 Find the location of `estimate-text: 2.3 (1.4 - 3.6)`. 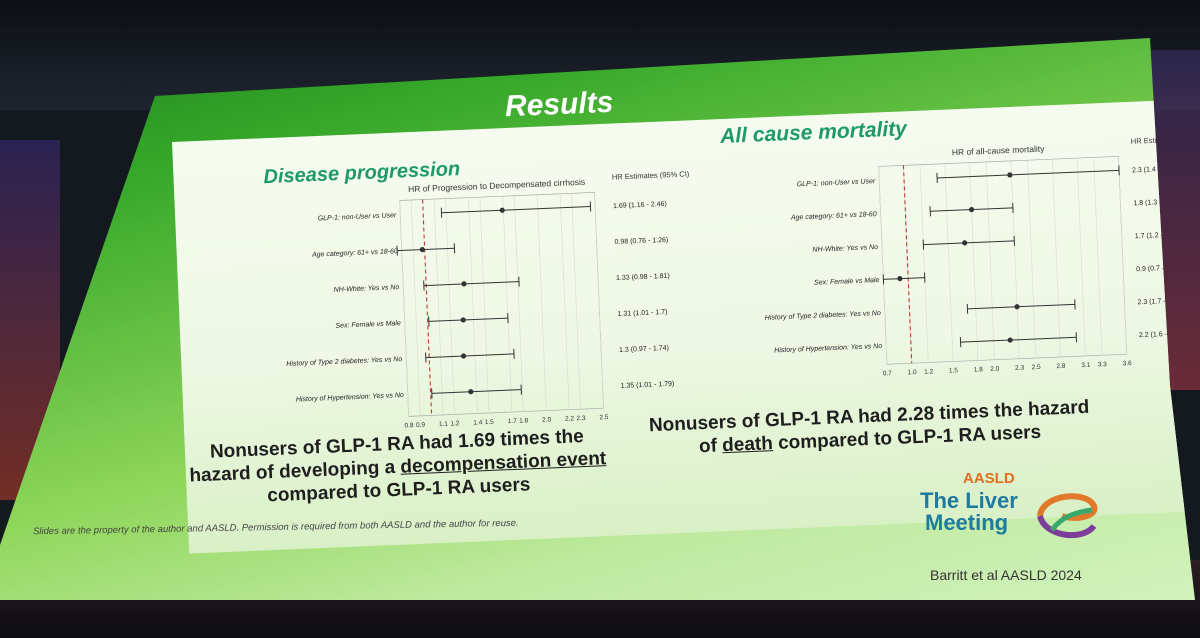

estimate-text: 2.3 (1.4 - 3.6) is located at coordinates (1153, 170).